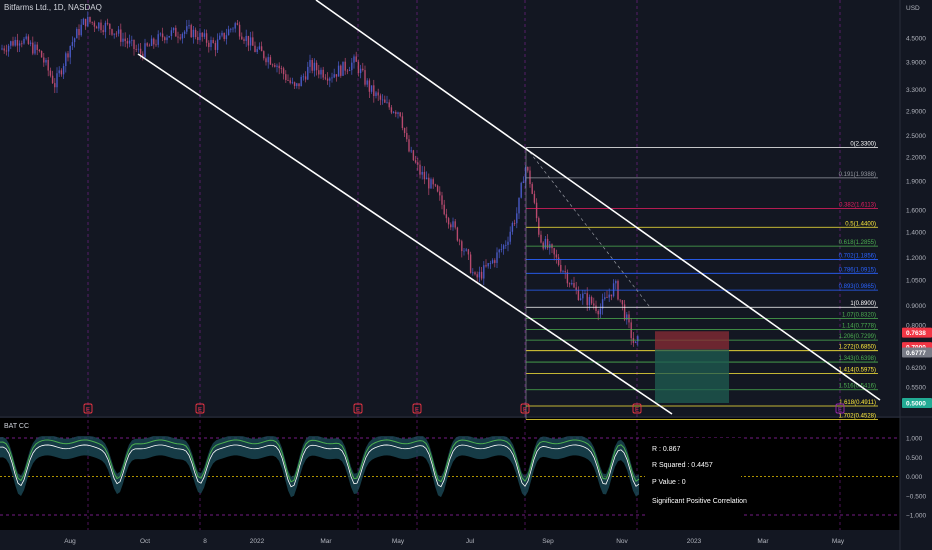 This screenshot has width=932, height=550. I want to click on stat-verdict: Significant Positive Correlation, so click(699, 501).